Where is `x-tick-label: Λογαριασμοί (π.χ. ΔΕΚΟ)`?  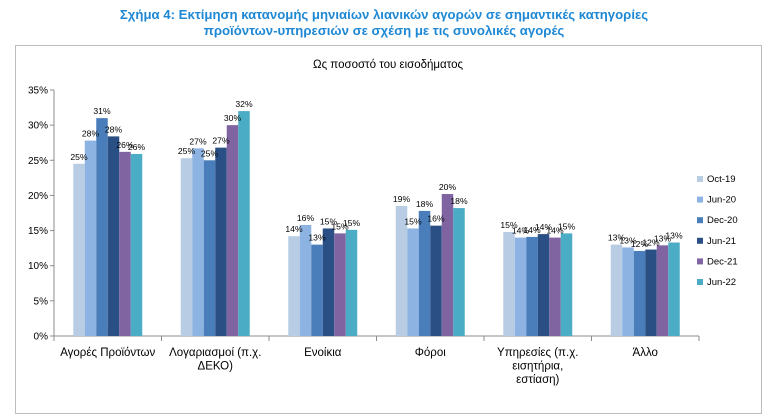
x-tick-label: Λογαριασμοί (π.χ. ΔΕΚΟ) is located at coordinates (215, 360).